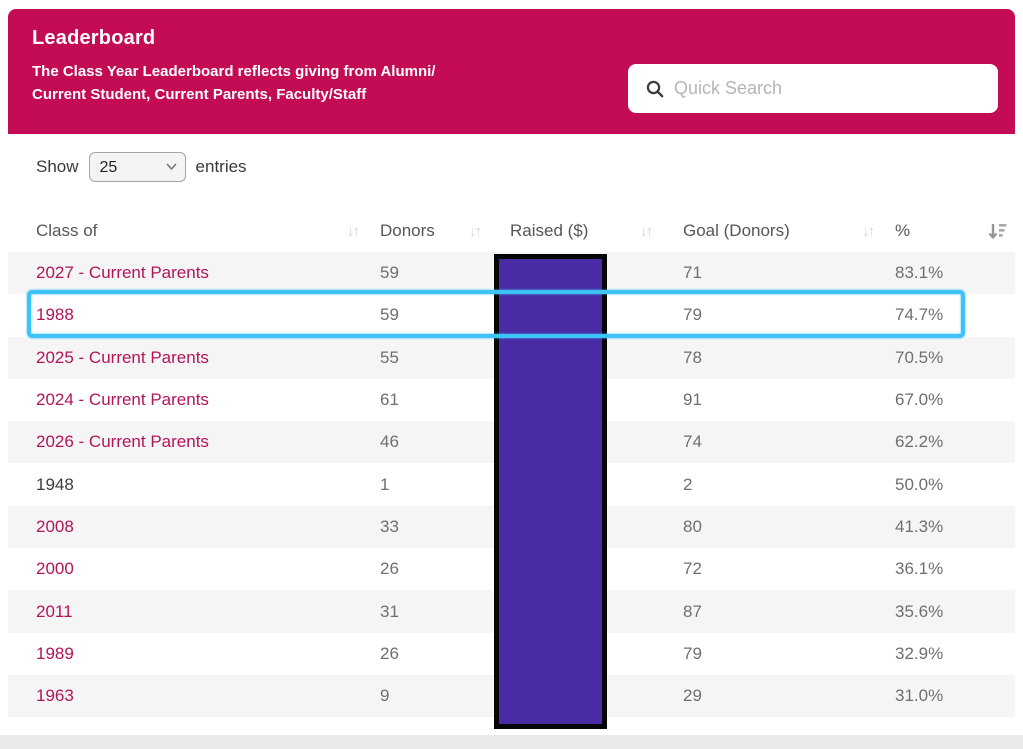 The height and width of the screenshot is (749, 1023). Describe the element at coordinates (525, 167) in the screenshot. I see `entries-controls: Show 25 entries` at that location.